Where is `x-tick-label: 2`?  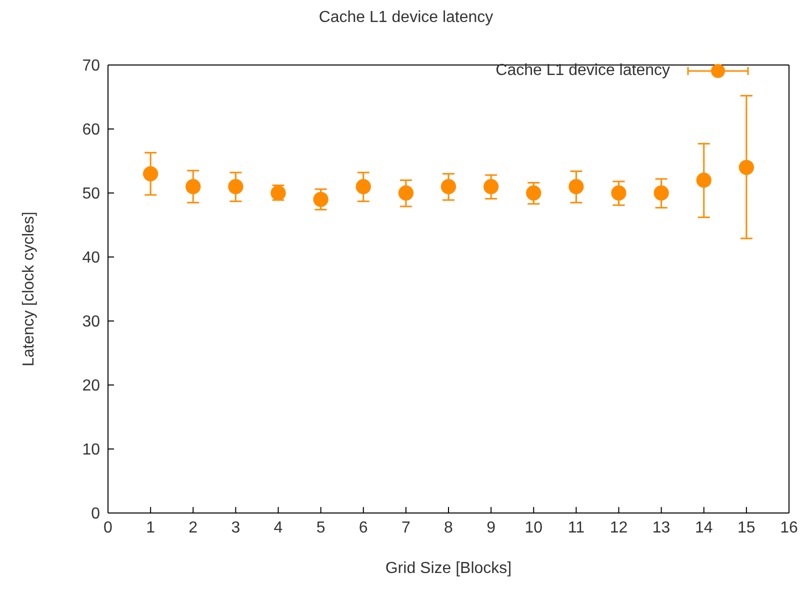 x-tick-label: 2 is located at coordinates (193, 527).